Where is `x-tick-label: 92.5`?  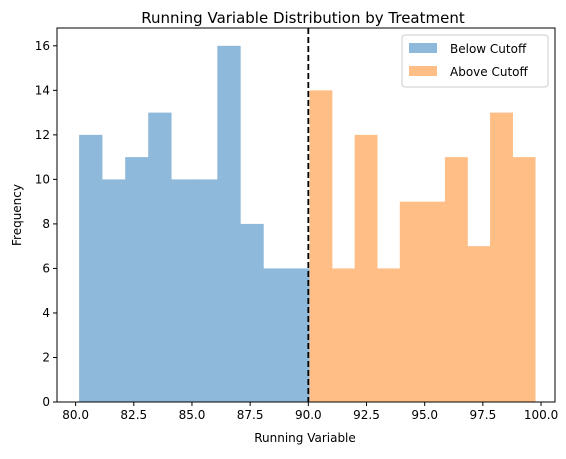
x-tick-label: 92.5 is located at coordinates (366, 415).